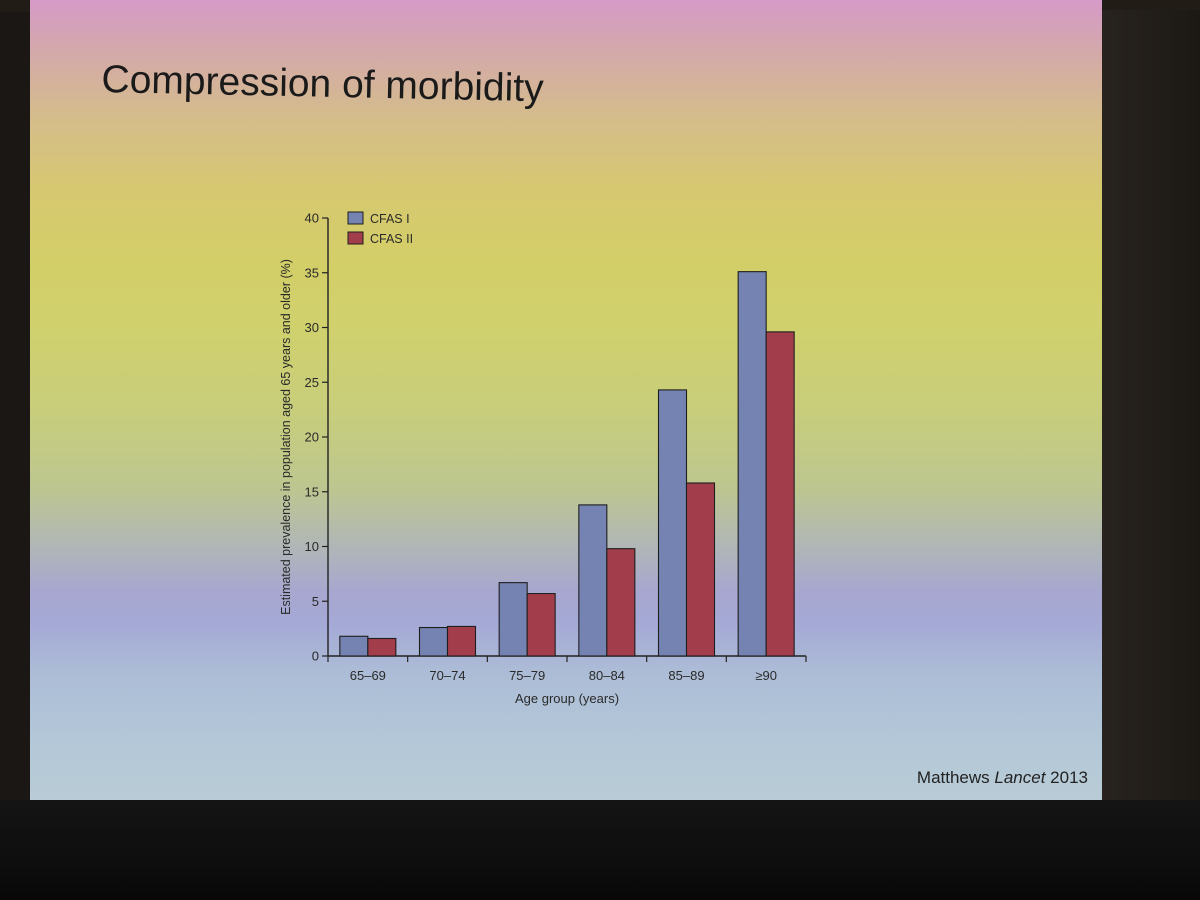 Image resolution: width=1200 pixels, height=900 pixels. What do you see at coordinates (312, 546) in the screenshot?
I see `y-tick-label: 10` at bounding box center [312, 546].